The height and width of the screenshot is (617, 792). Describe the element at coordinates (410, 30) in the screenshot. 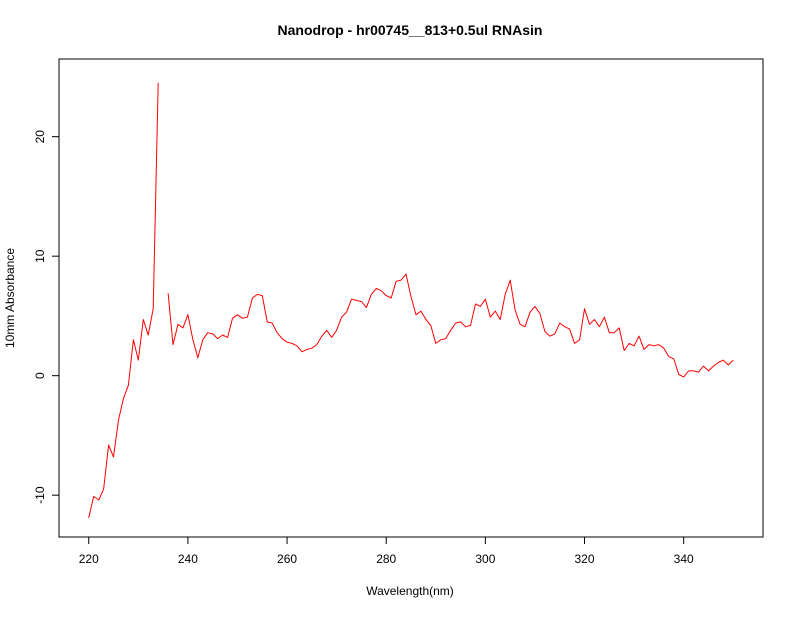

I see `chart-title: Nanodrop - hr00745__813+0.5ul RNAsin` at that location.